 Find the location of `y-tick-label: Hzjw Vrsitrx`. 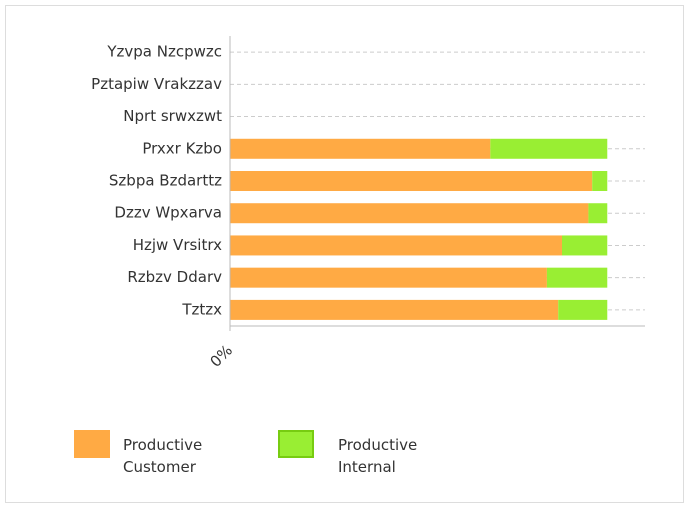

y-tick-label: Hzjw Vrsitrx is located at coordinates (177, 245).